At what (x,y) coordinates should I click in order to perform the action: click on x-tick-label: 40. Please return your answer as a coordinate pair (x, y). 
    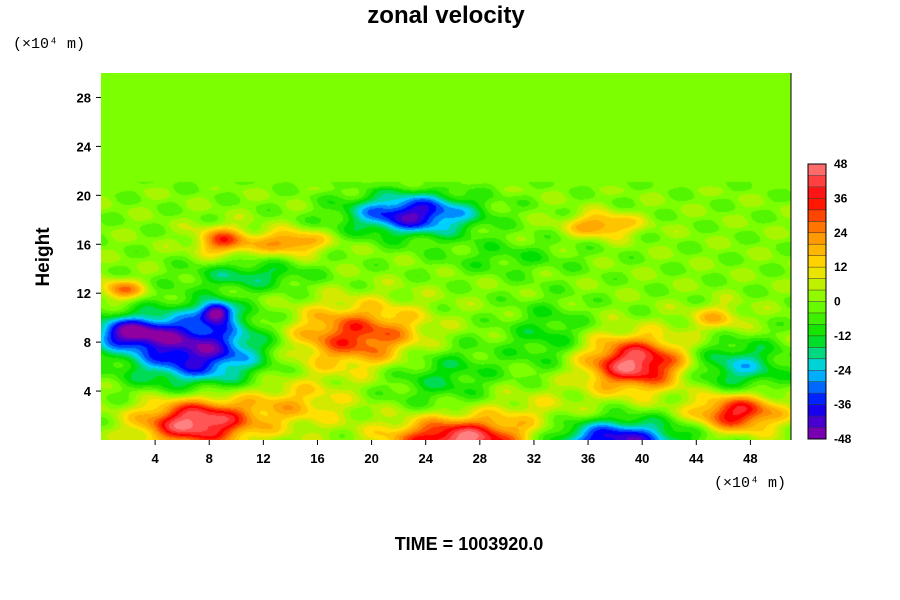
    Looking at the image, I should click on (642, 458).